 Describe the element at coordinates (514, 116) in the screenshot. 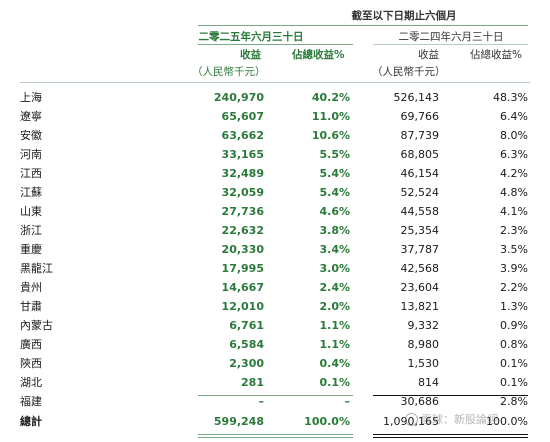

I see `share-2024: 6.4%` at that location.